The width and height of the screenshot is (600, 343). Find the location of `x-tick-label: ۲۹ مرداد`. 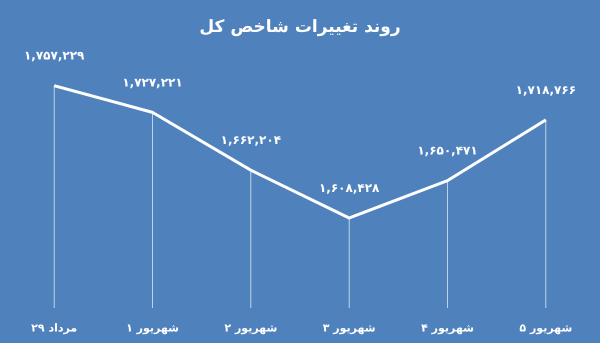

x-tick-label: ۲۹ مرداد is located at coordinates (54, 328).